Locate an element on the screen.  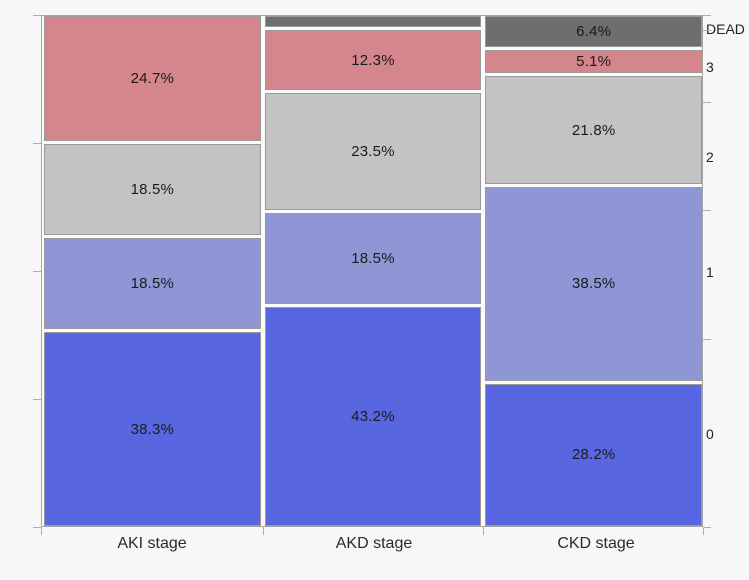
mosaic-segment-ckd-dead: 6.4% is located at coordinates (594, 32).